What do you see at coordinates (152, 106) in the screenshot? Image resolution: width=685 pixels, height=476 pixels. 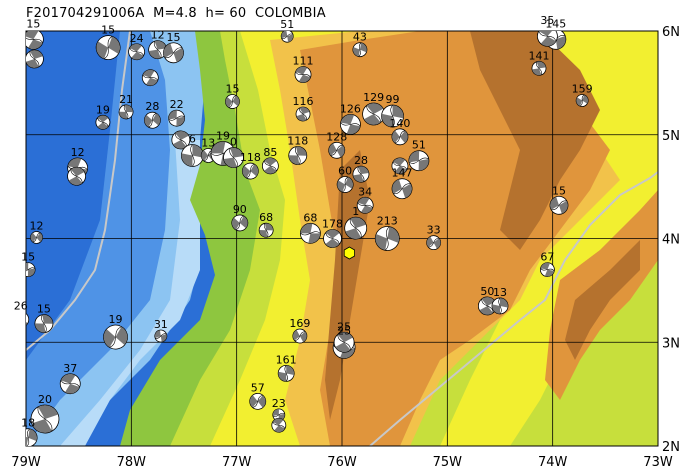 I see `depth-label: 28` at bounding box center [152, 106].